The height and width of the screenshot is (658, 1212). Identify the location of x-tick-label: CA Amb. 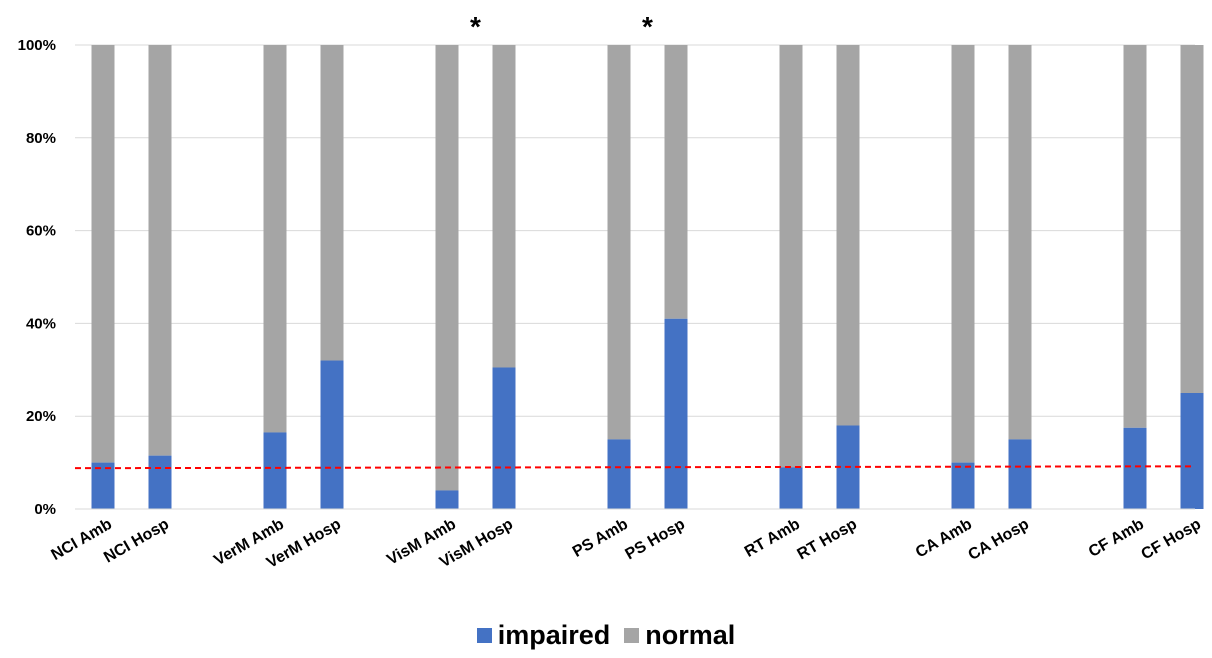
(944, 539).